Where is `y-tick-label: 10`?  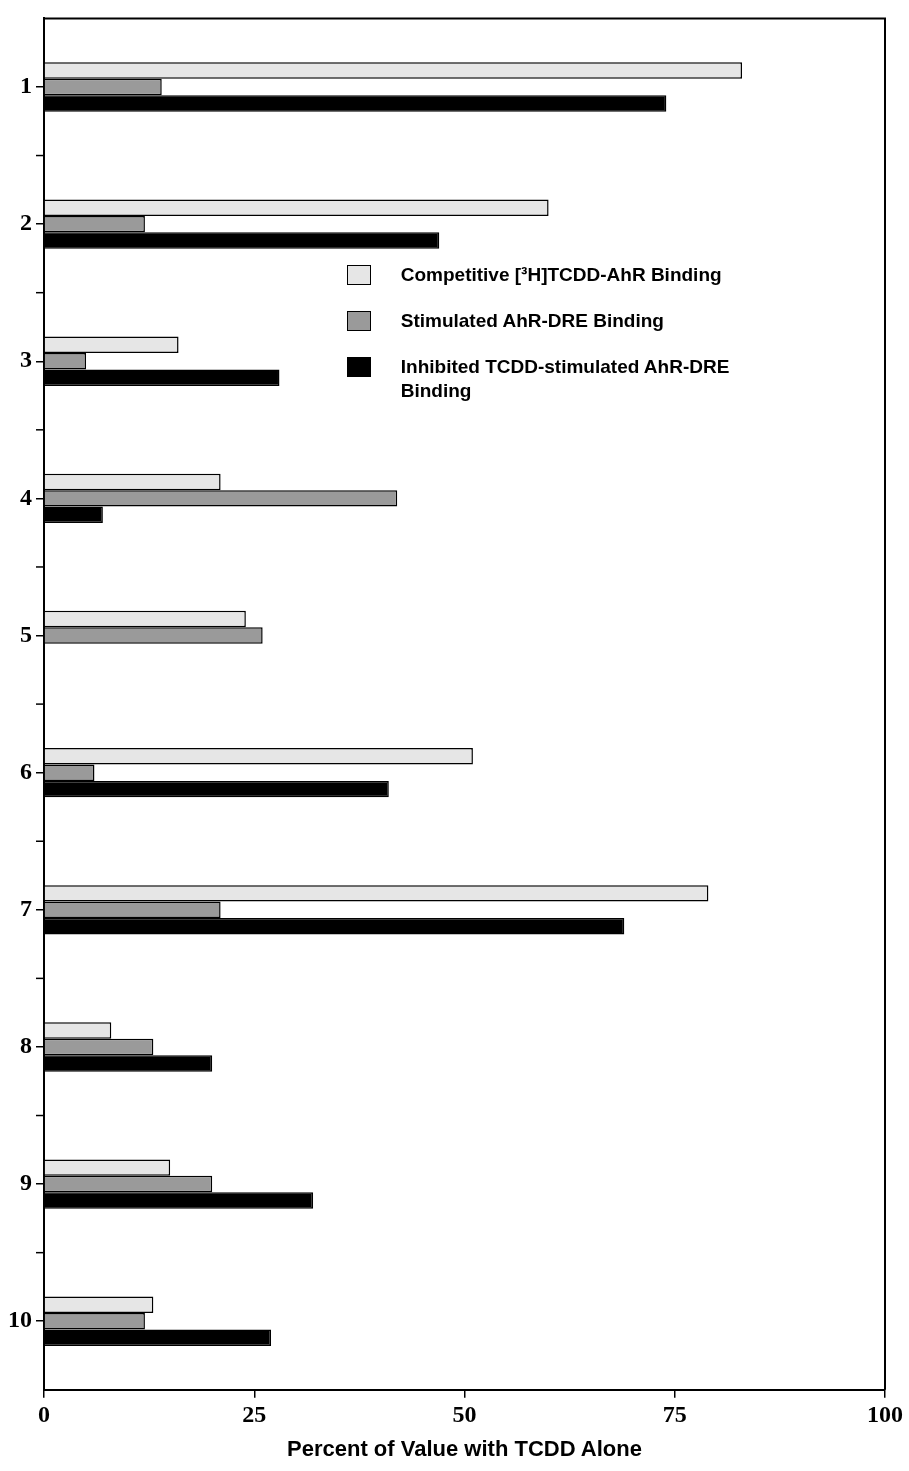 y-tick-label: 10 is located at coordinates (20, 1319).